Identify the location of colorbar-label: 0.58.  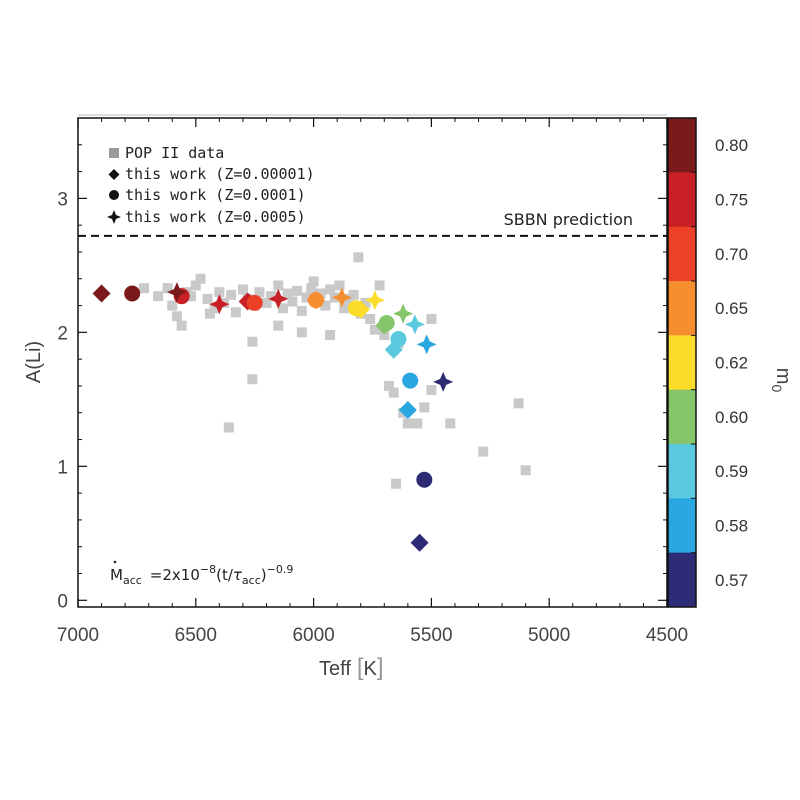
(731, 526).